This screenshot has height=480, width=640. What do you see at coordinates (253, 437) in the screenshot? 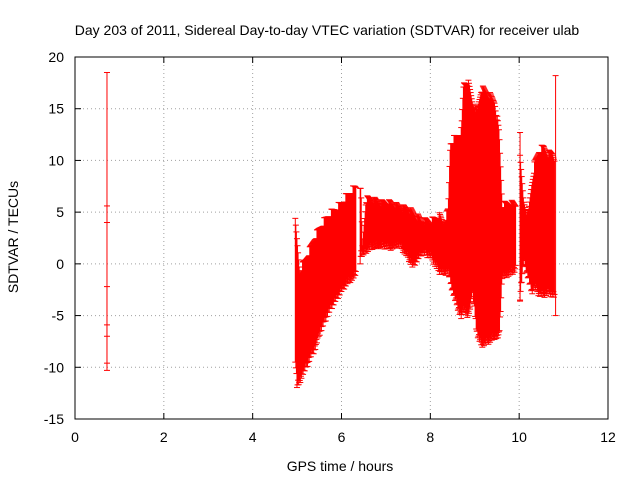
I see `x-tick-label: 4` at bounding box center [253, 437].